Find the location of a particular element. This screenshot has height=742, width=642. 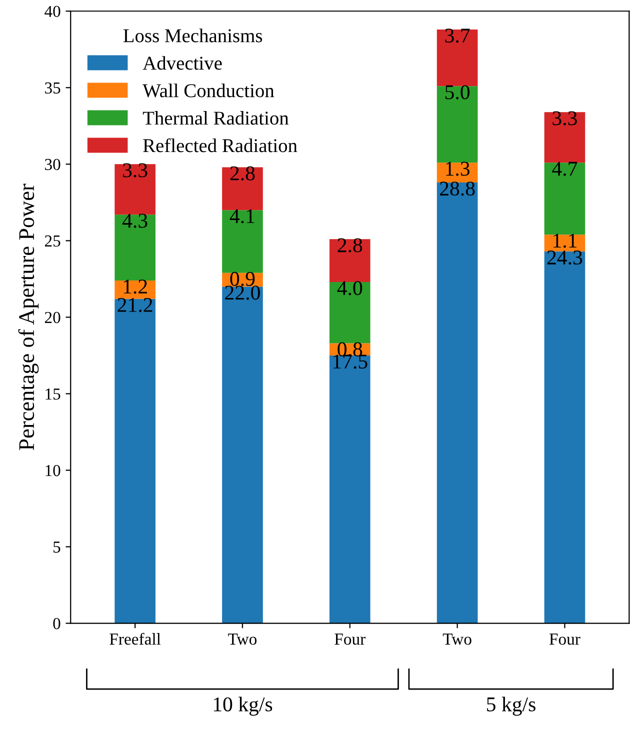

data-label: 0.8 is located at coordinates (350, 349).